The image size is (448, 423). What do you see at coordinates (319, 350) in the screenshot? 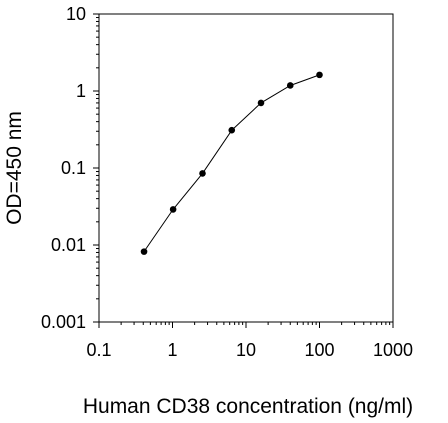
I see `x-tick-label: 100` at bounding box center [319, 350].